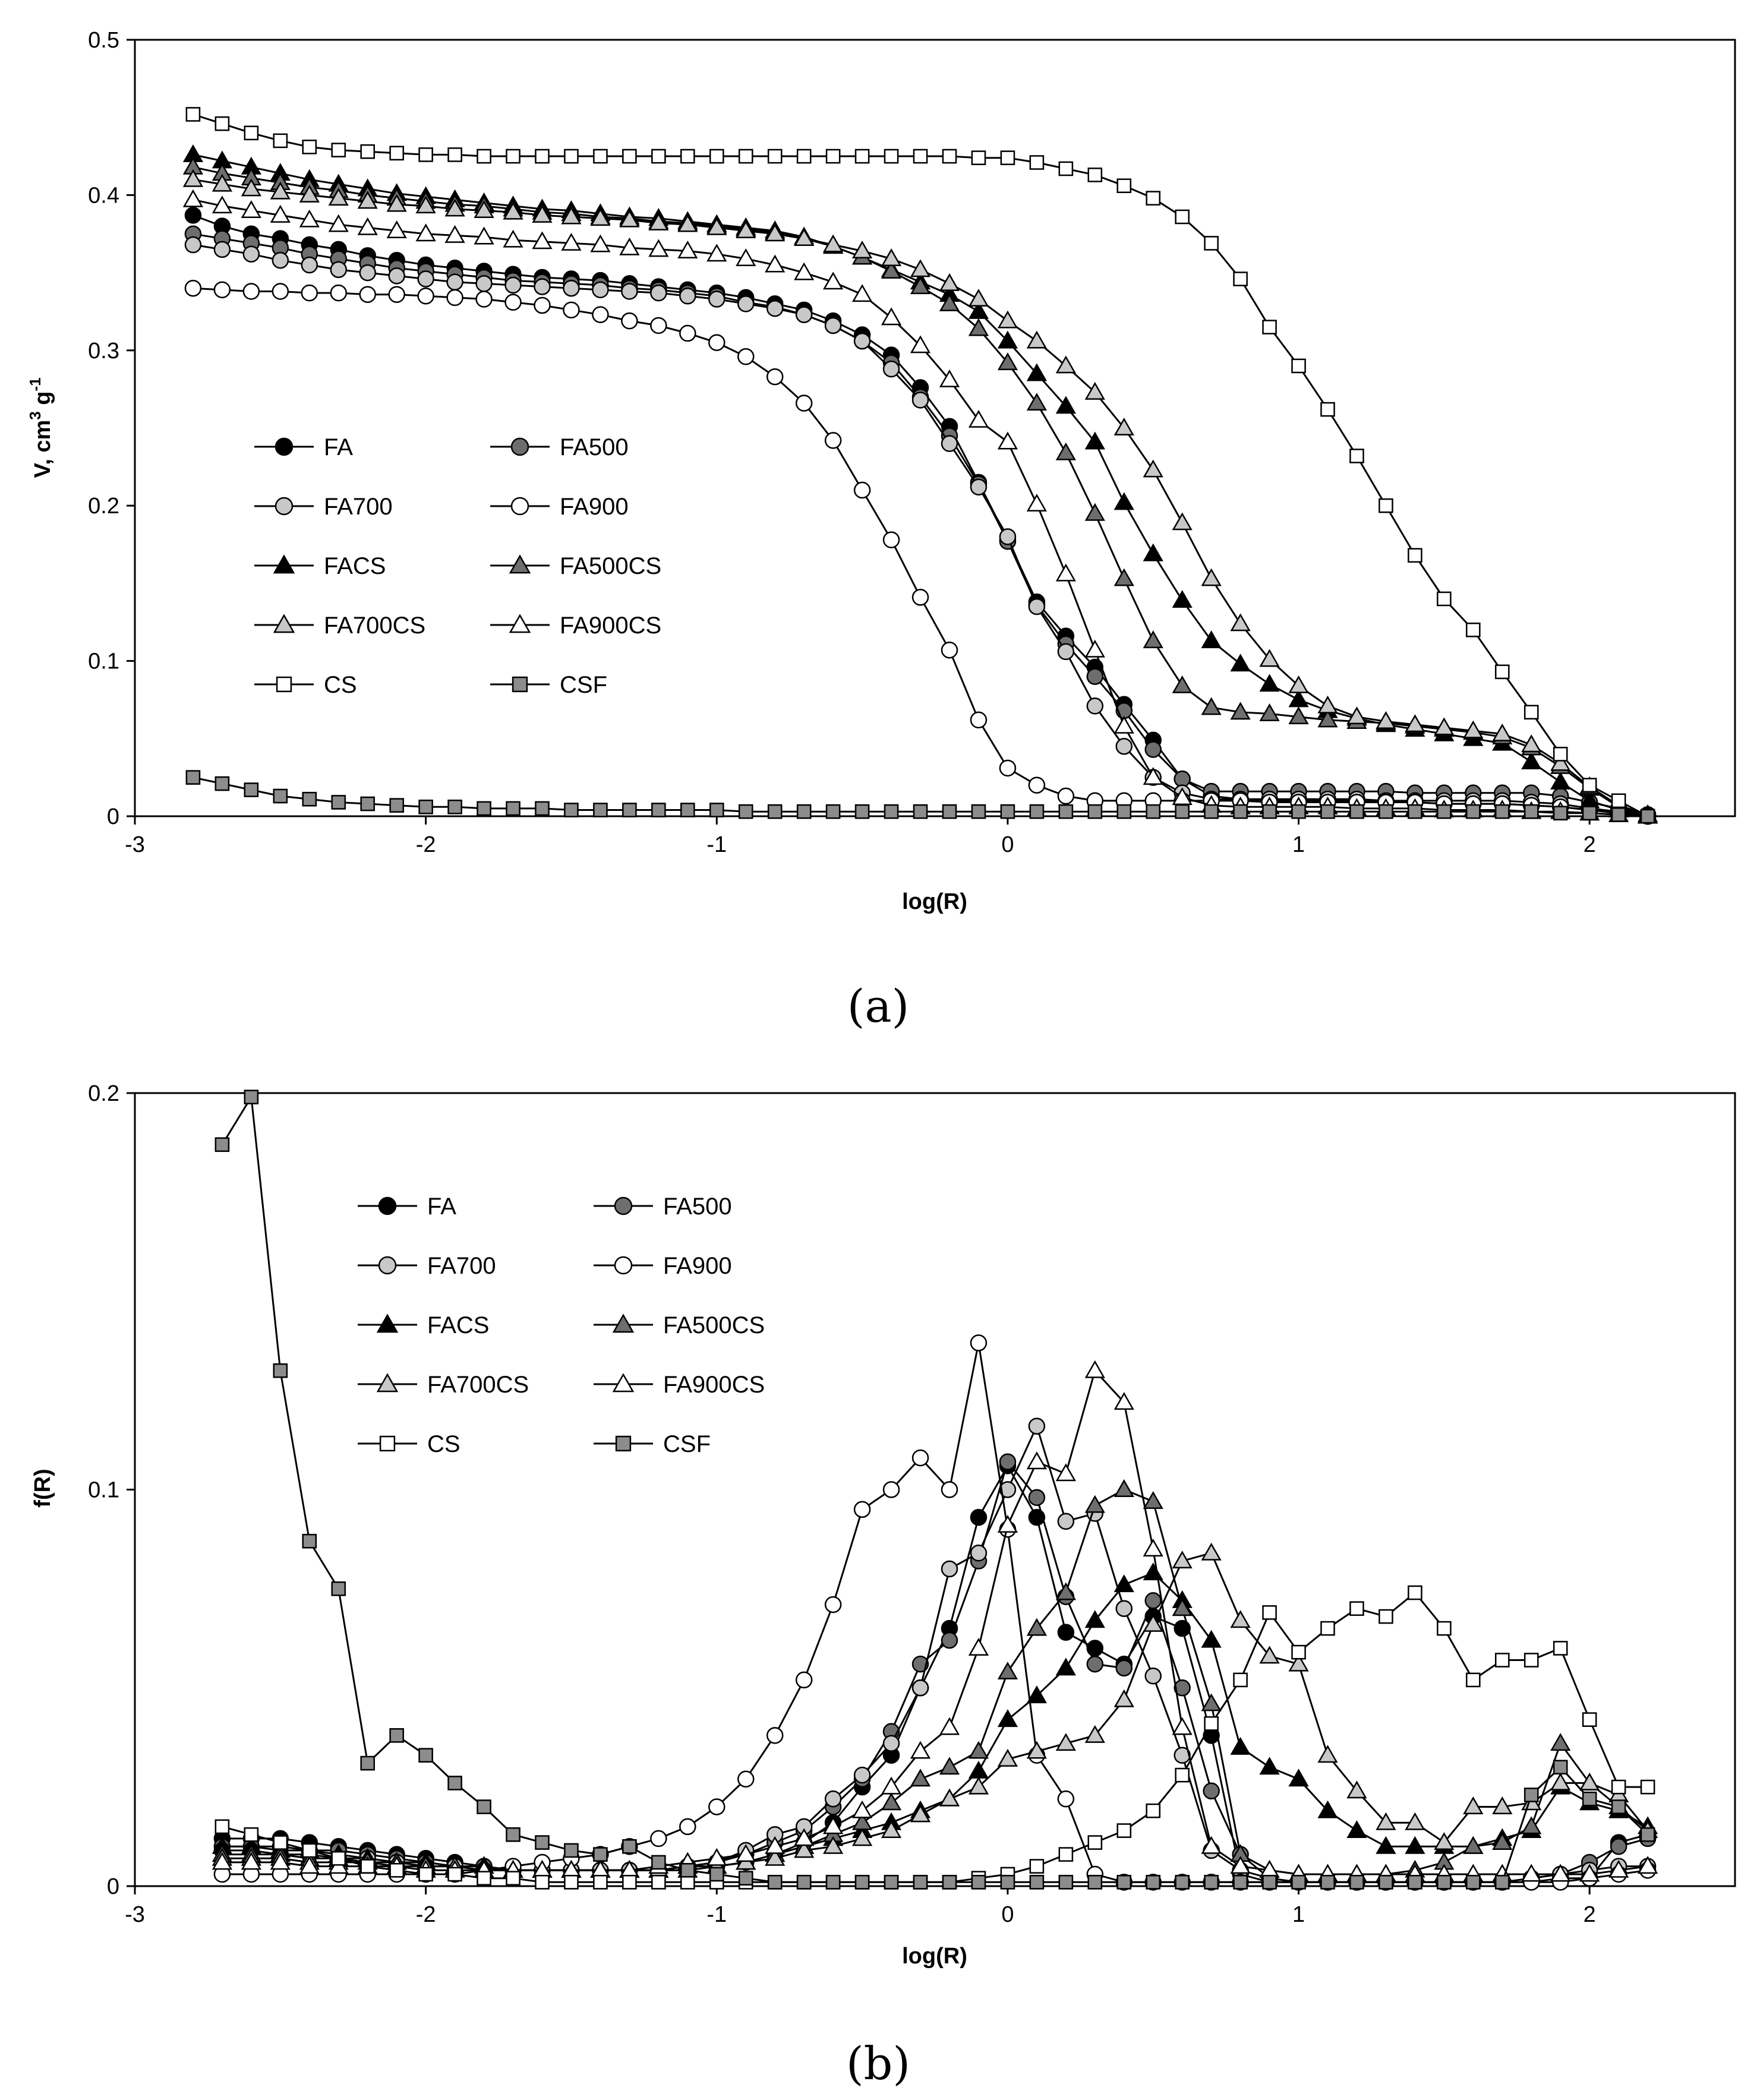  I want to click on legend-item-fa: FA, so click(303, 447).